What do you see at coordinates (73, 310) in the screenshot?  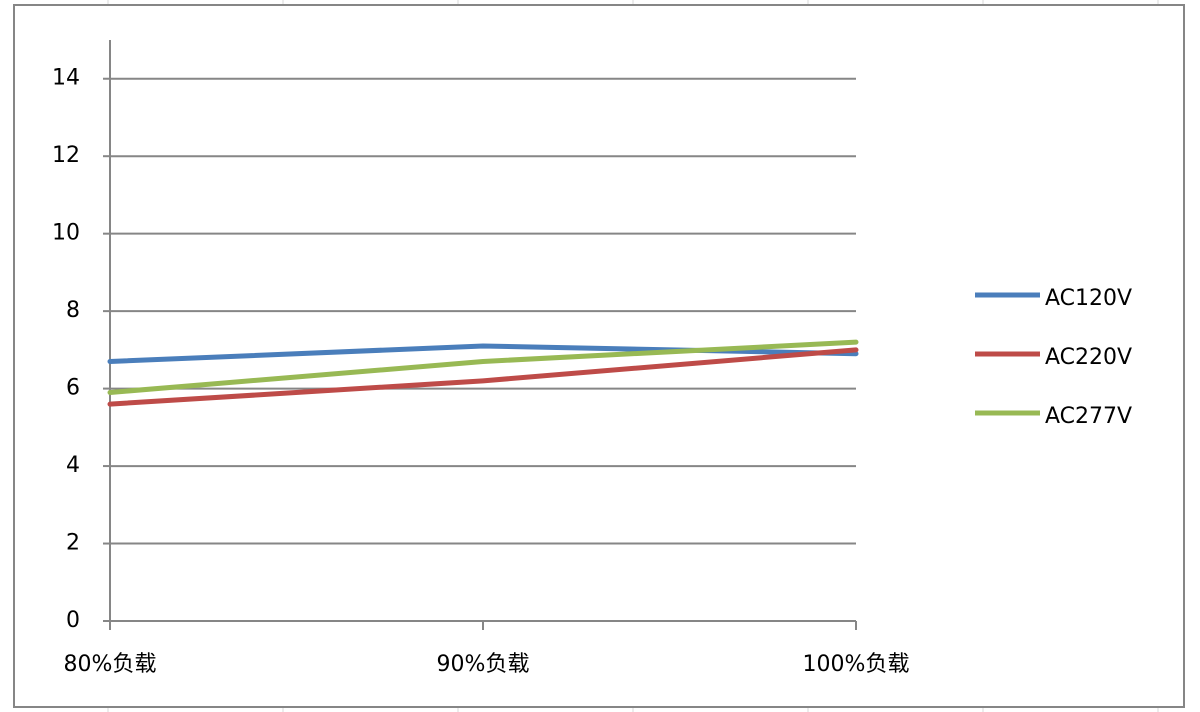 I see `y-tick-label: 8` at bounding box center [73, 310].